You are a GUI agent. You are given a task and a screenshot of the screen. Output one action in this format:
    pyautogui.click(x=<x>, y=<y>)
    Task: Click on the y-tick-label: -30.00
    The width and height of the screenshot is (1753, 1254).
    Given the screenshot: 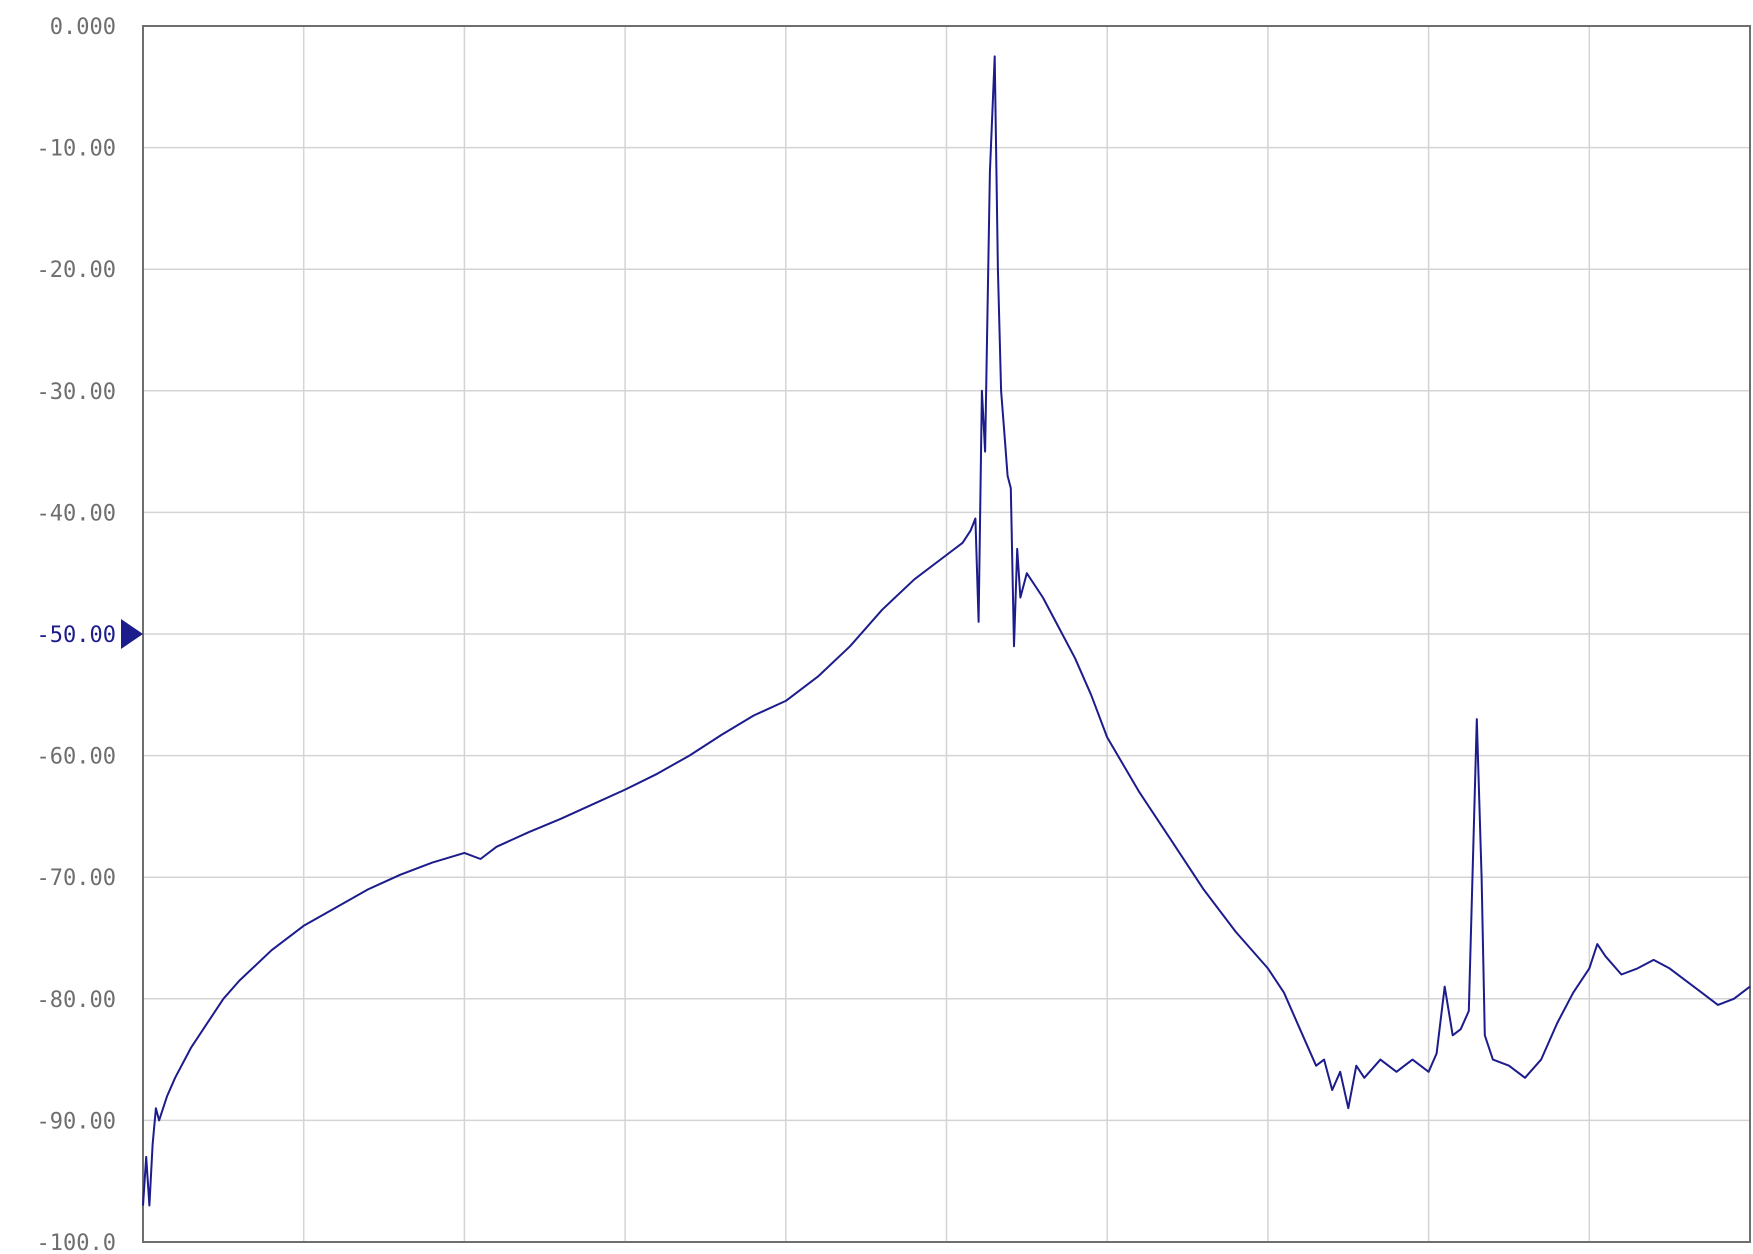 What is the action you would take?
    pyautogui.click(x=76, y=392)
    